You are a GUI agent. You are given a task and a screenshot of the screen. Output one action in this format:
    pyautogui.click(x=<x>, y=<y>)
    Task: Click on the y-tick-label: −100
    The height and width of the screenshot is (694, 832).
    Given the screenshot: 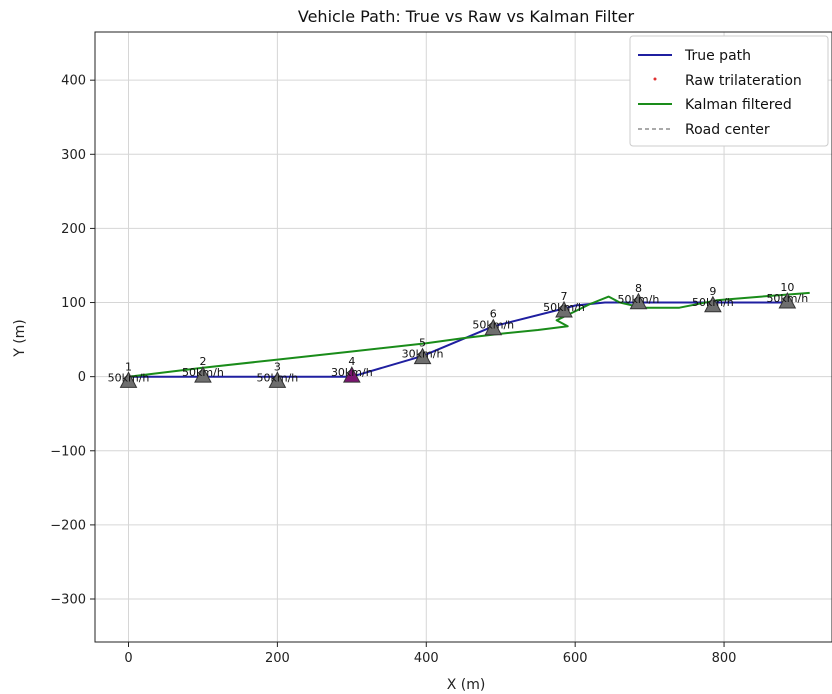 What is the action you would take?
    pyautogui.click(x=68, y=451)
    